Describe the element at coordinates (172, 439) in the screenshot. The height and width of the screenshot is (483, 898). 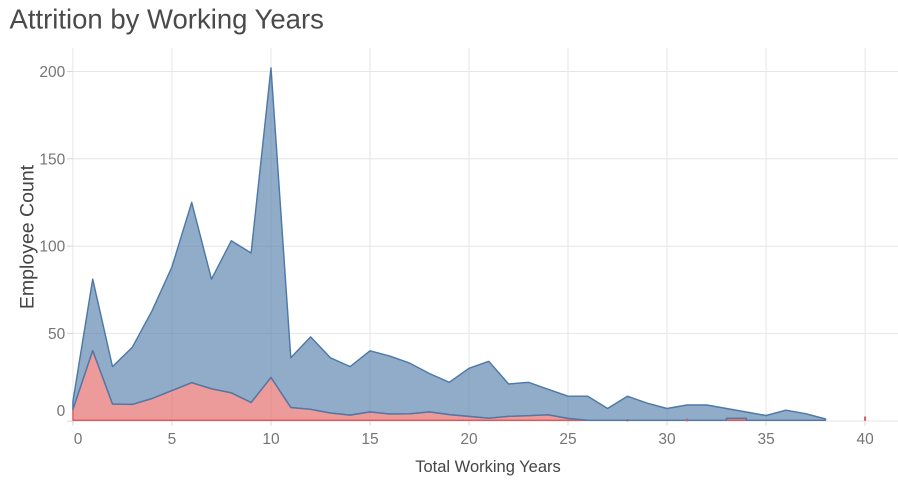
I see `svg-text: 5` at that location.